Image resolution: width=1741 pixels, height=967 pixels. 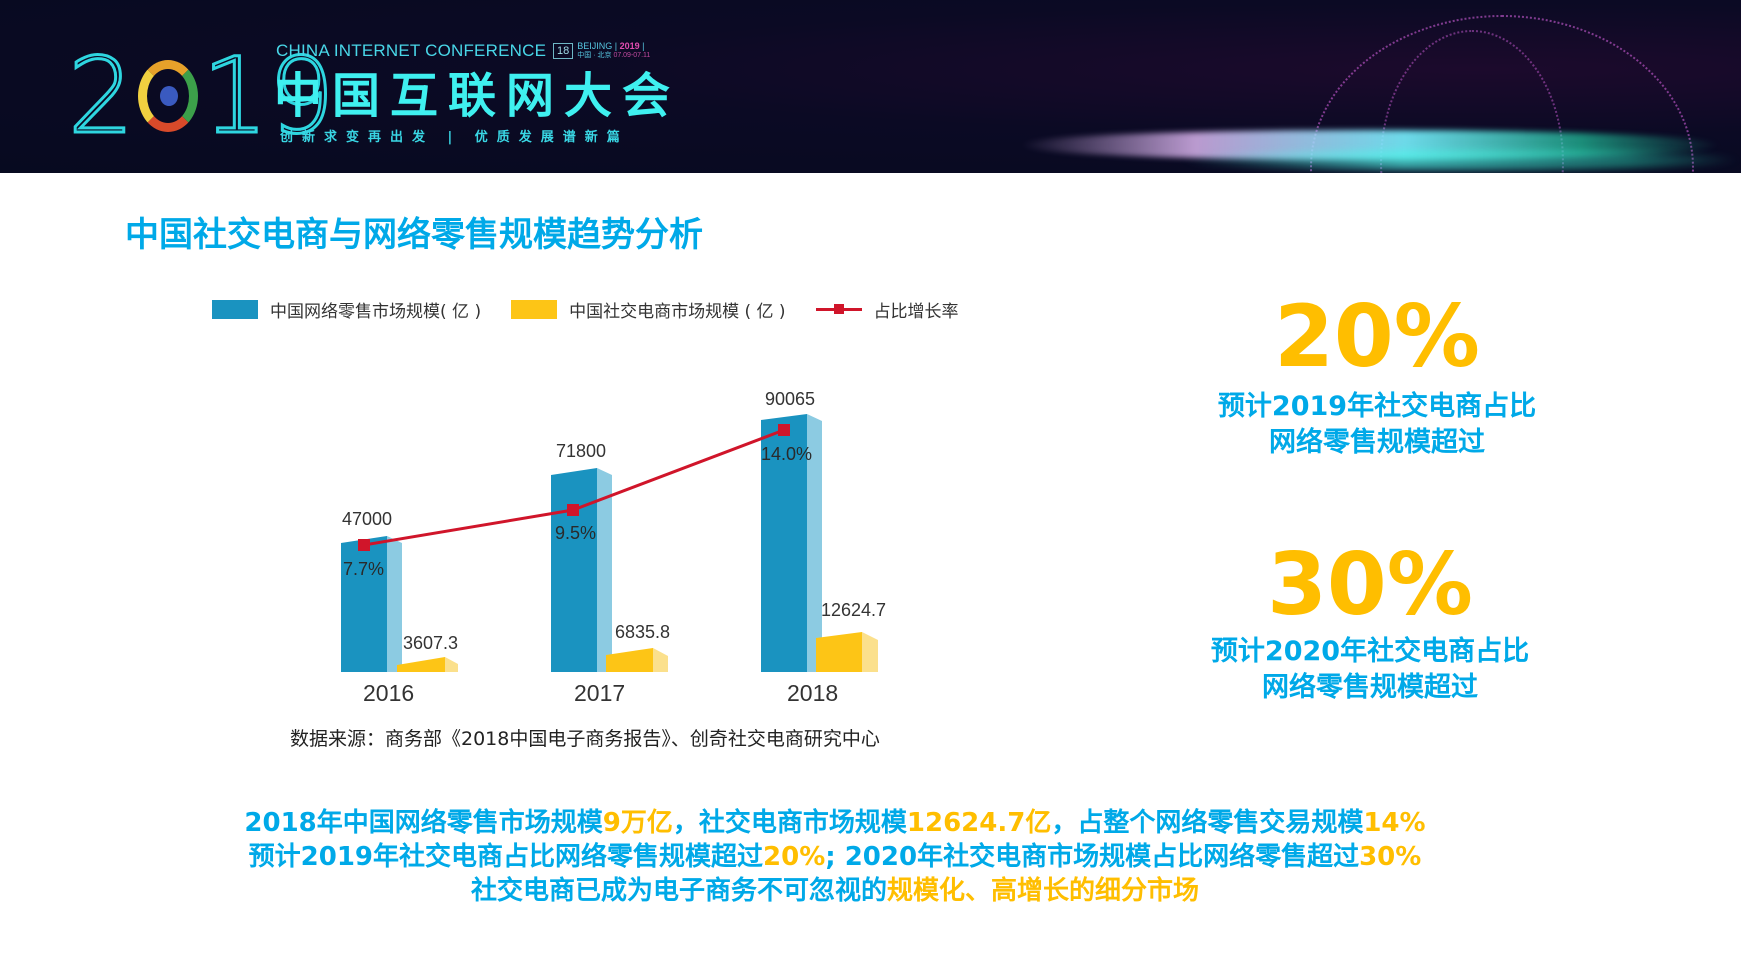 I want to click on line-marker-2017, so click(x=573, y=510).